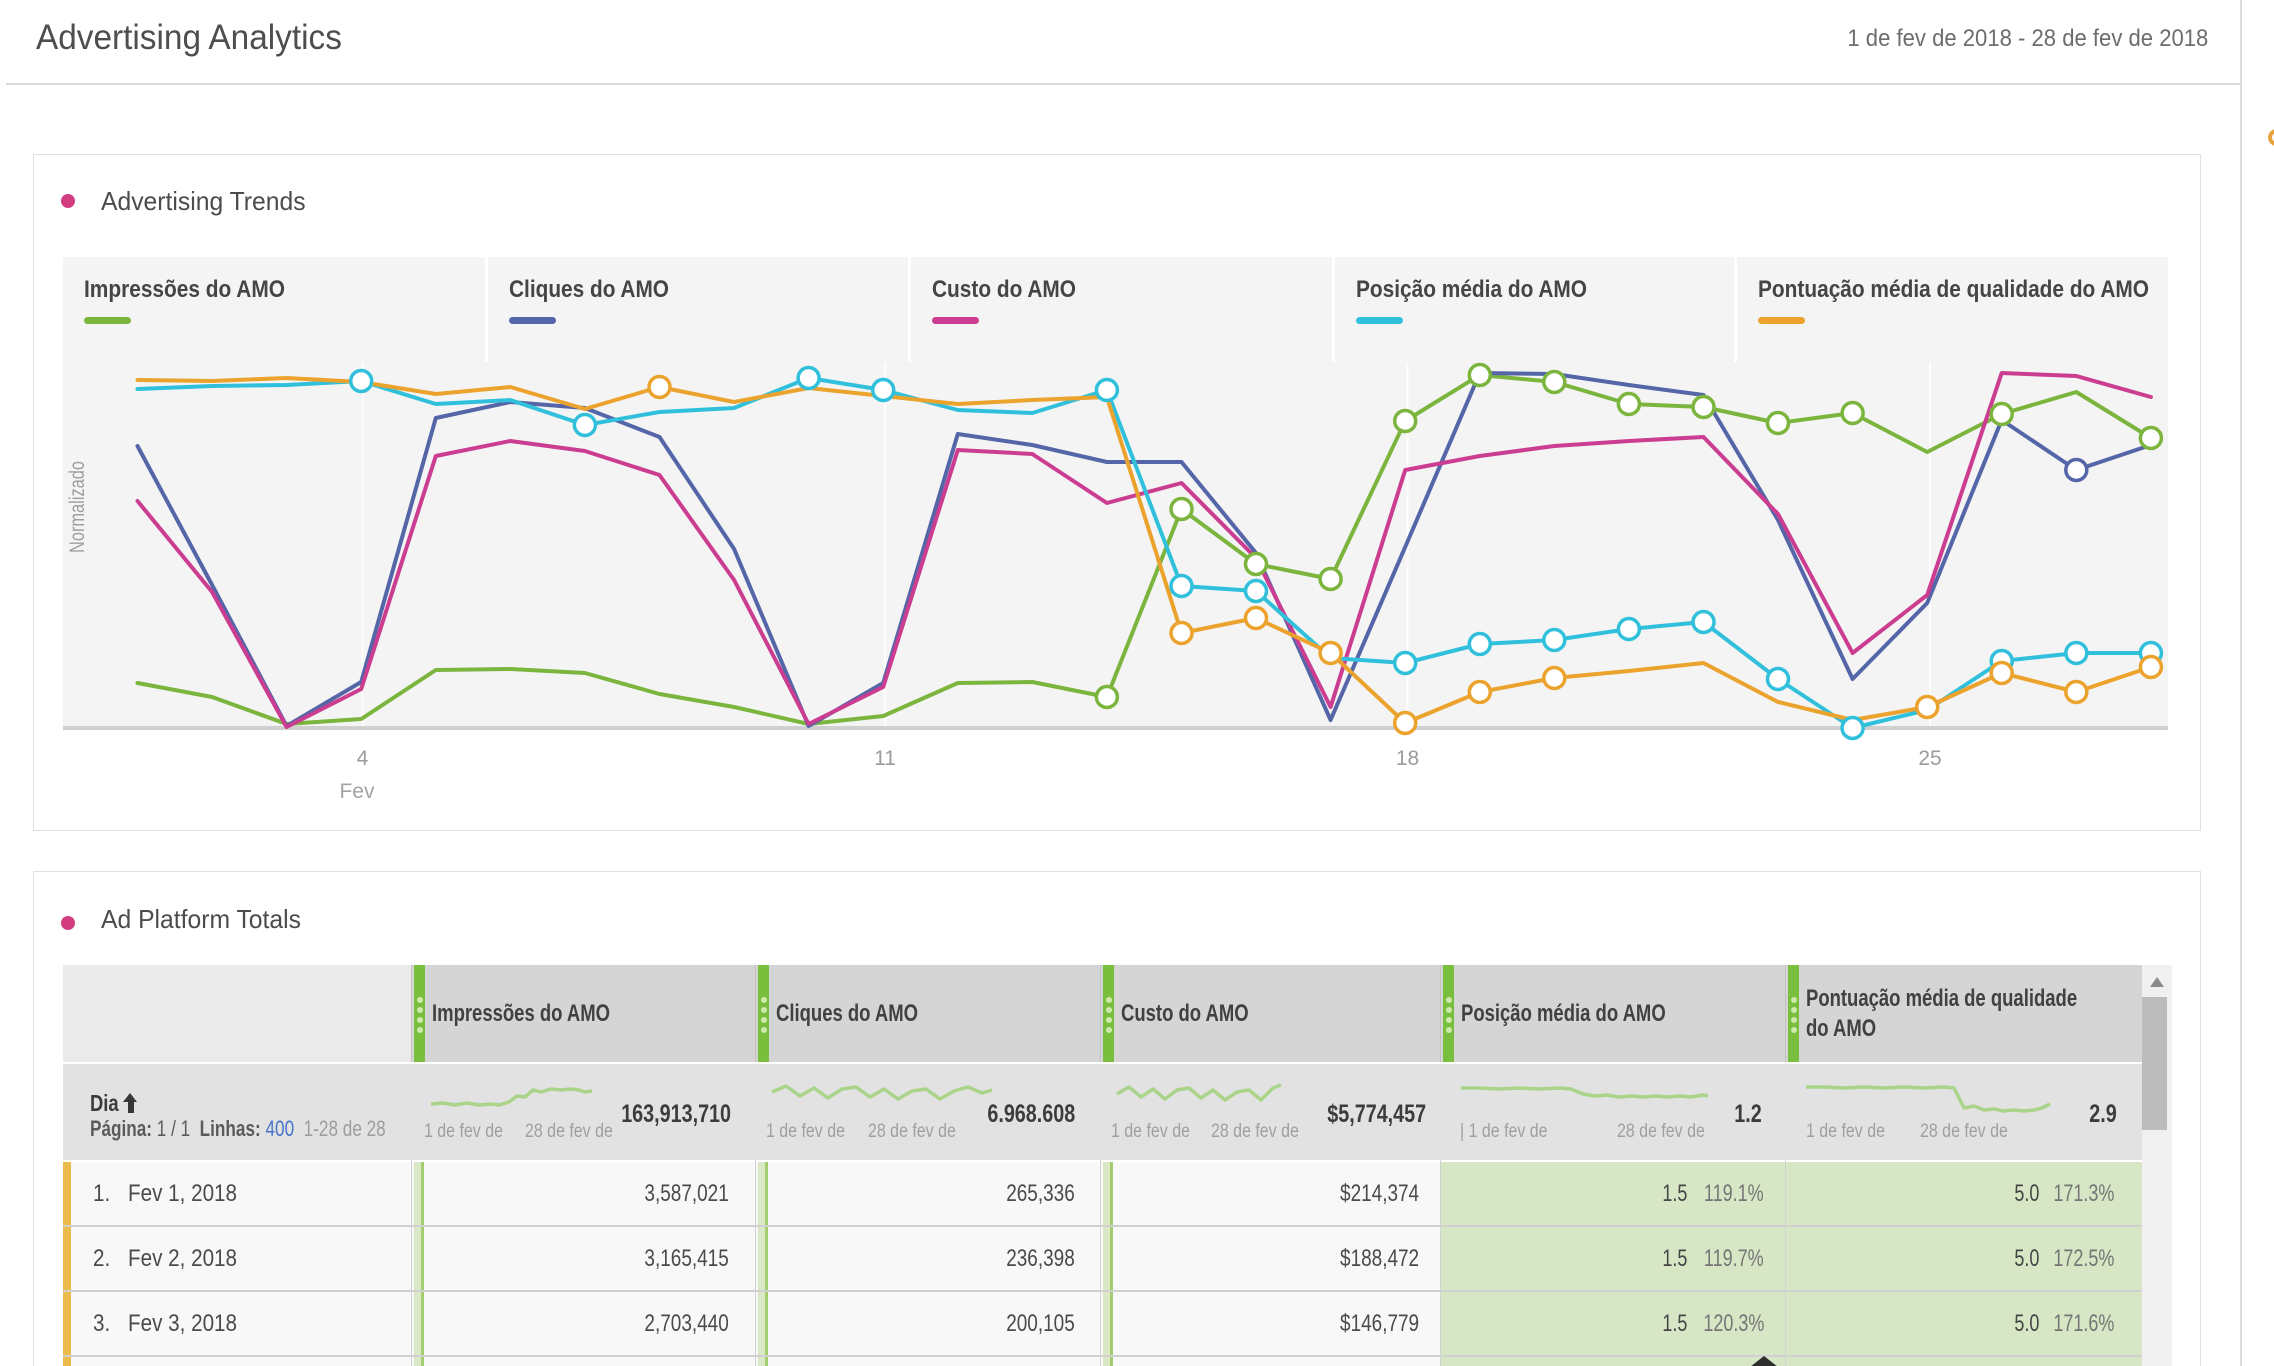 The height and width of the screenshot is (1366, 2274). Describe the element at coordinates (1929, 758) in the screenshot. I see `svg-text: 25` at that location.